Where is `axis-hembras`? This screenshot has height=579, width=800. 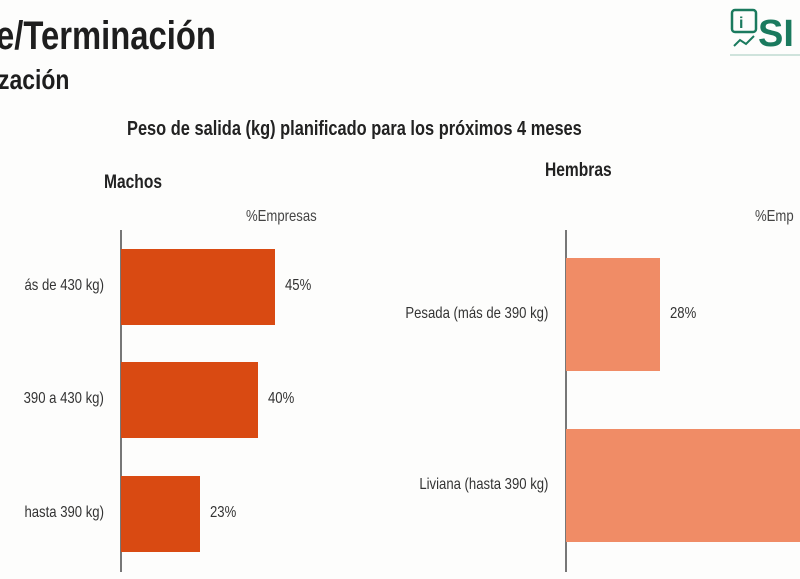
axis-hembras is located at coordinates (566, 401).